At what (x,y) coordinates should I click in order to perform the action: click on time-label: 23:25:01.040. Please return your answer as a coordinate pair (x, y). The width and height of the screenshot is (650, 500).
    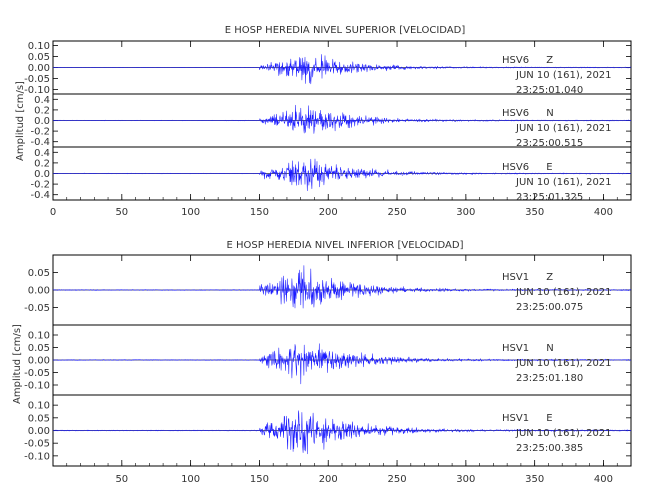
    Looking at the image, I should click on (549, 90).